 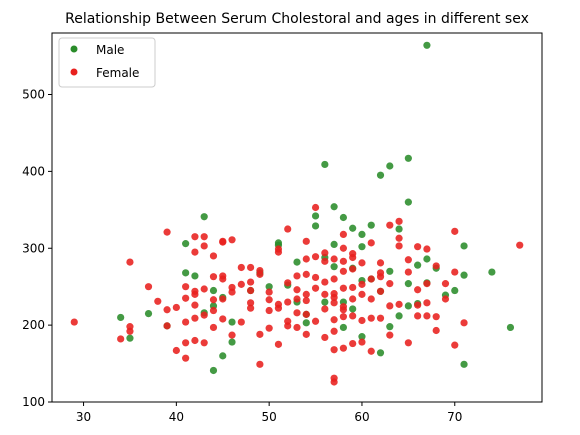 I want to click on legend-label-female: Female, so click(x=117, y=73).